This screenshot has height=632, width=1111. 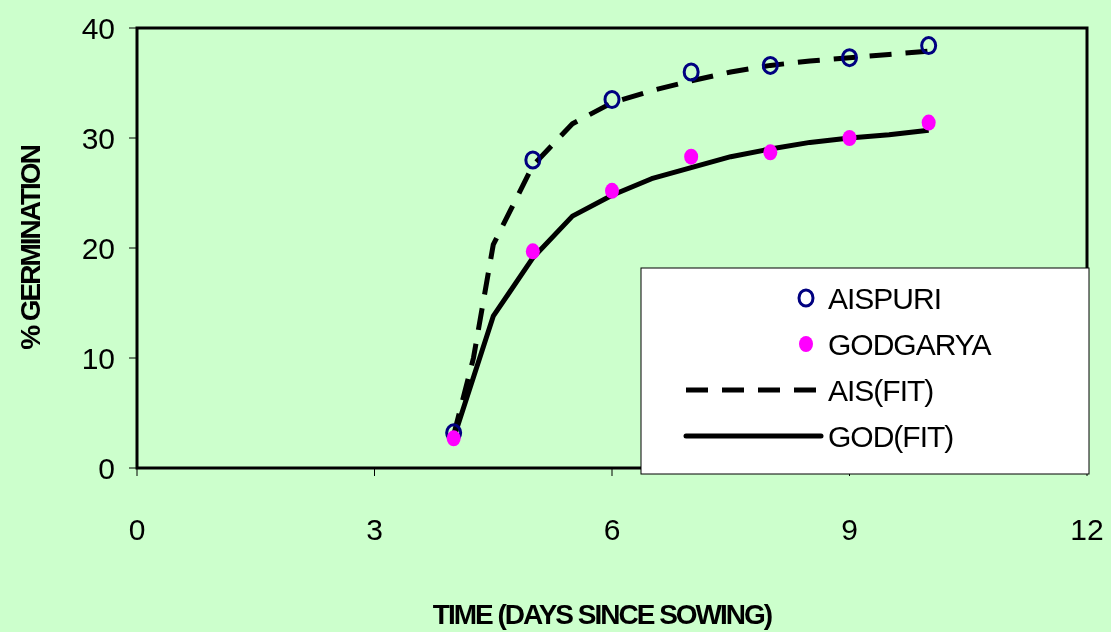 What do you see at coordinates (137, 529) in the screenshot?
I see `x-tick-label: 0` at bounding box center [137, 529].